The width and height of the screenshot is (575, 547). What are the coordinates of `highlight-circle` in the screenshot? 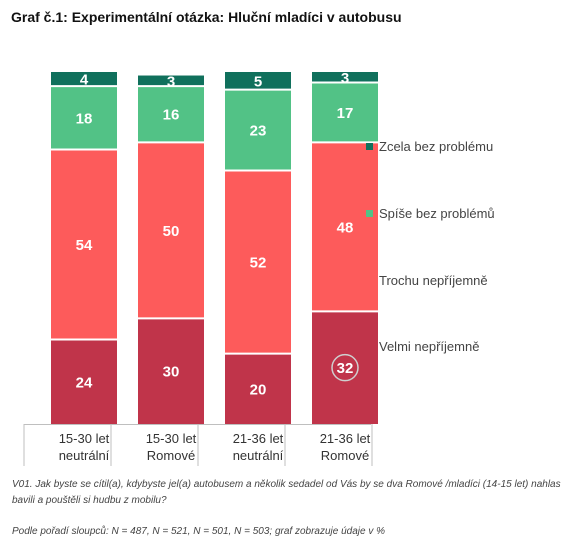 It's located at (345, 367).